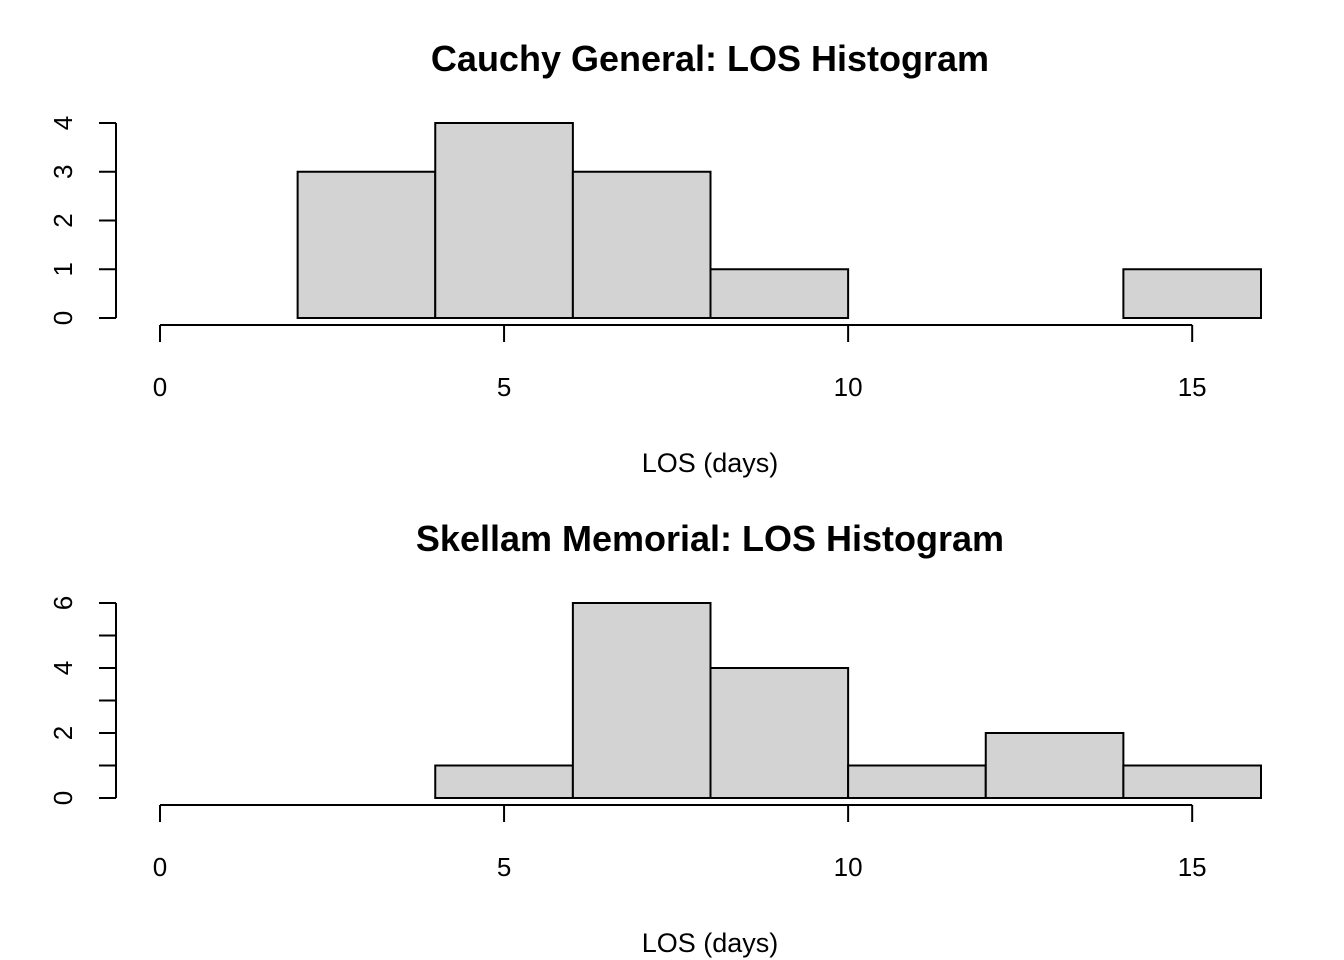  Describe the element at coordinates (710, 538) in the screenshot. I see `chart-title: Skellam Memorial: LOS Histogram` at that location.